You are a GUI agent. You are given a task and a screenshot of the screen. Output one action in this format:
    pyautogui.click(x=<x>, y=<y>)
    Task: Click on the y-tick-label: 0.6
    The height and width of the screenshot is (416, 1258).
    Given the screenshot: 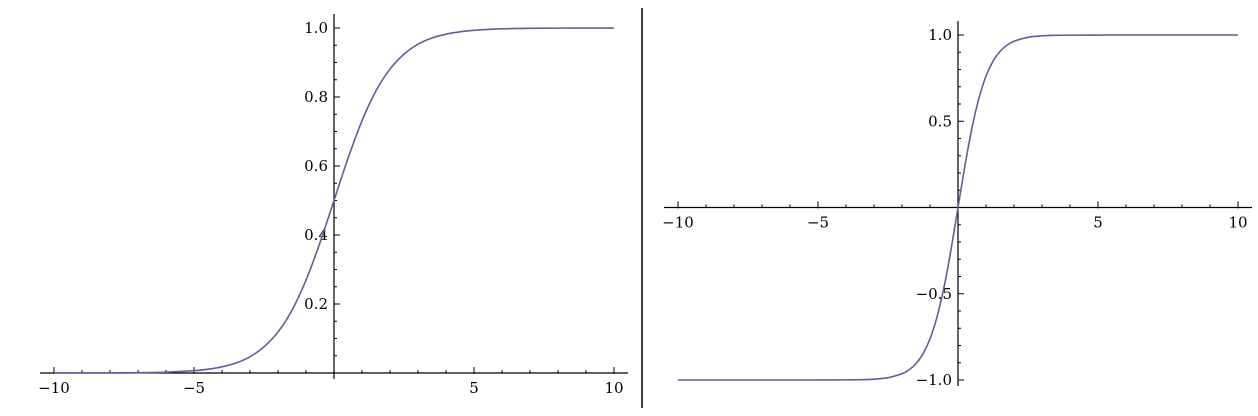 What is the action you would take?
    pyautogui.click(x=316, y=166)
    